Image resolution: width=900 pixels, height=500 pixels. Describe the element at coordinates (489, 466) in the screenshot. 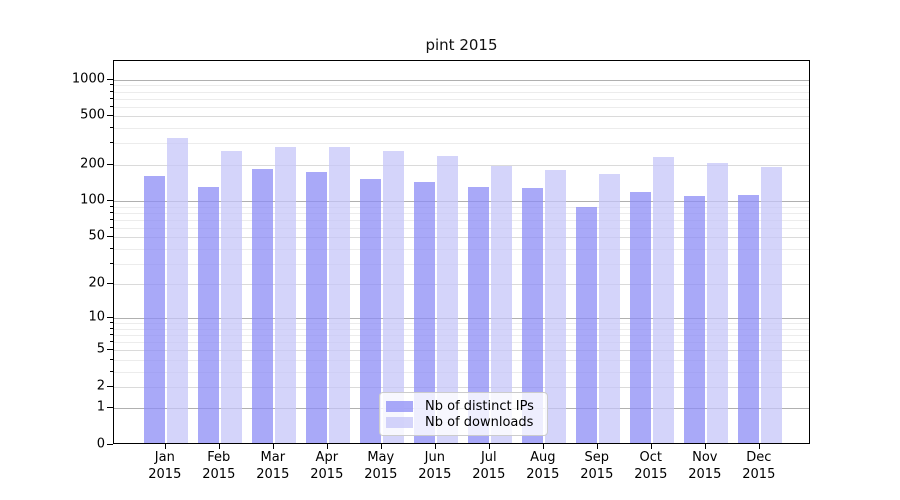

I see `x-tick-label: Jul 2015` at that location.